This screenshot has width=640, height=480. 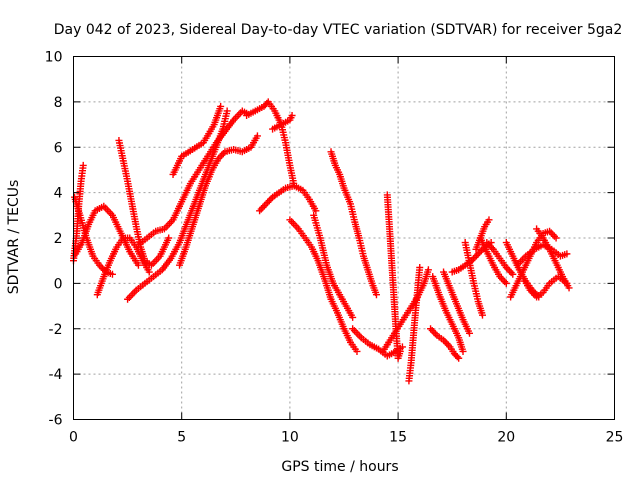 What do you see at coordinates (339, 467) in the screenshot?
I see `x-axis-label: GPS time / hours` at bounding box center [339, 467].